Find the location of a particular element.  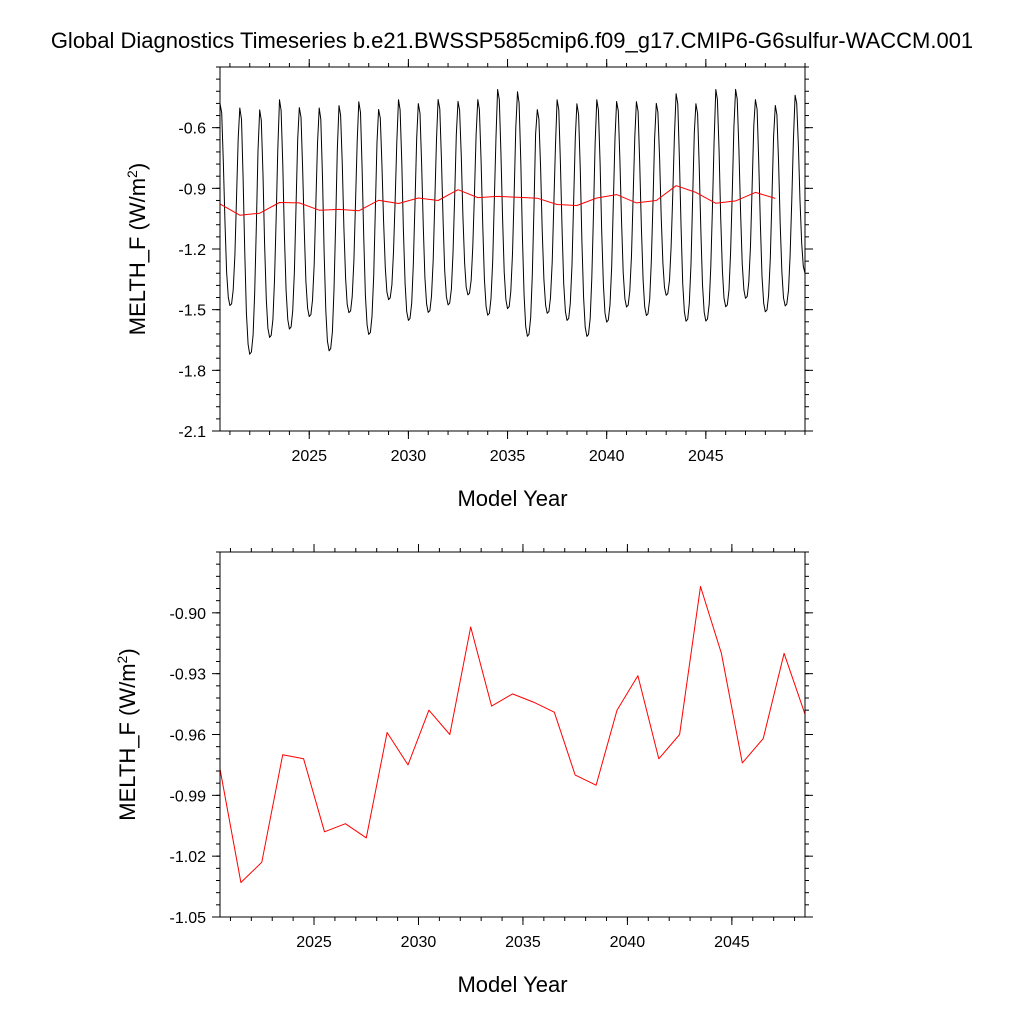

y-tick-label: -1.5 is located at coordinates (192, 311).